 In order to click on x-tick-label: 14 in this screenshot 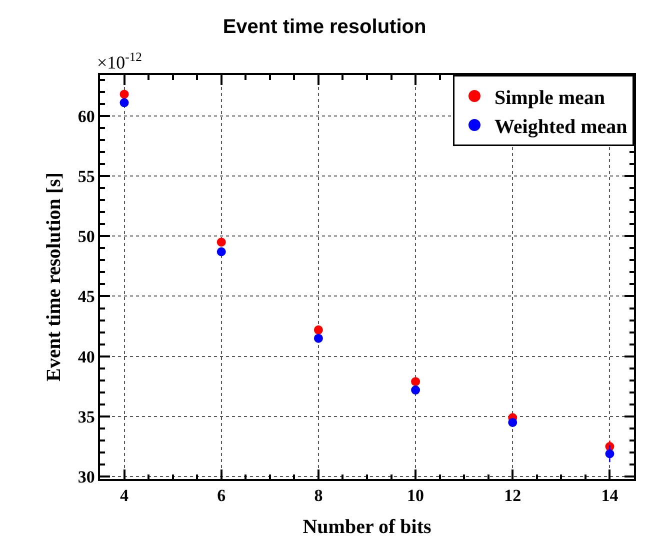, I will do `click(610, 496)`.